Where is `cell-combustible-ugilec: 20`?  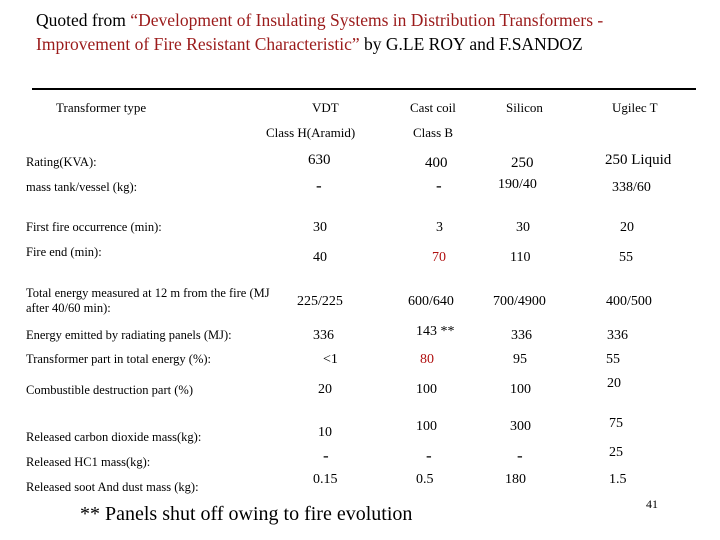 cell-combustible-ugilec: 20 is located at coordinates (614, 383).